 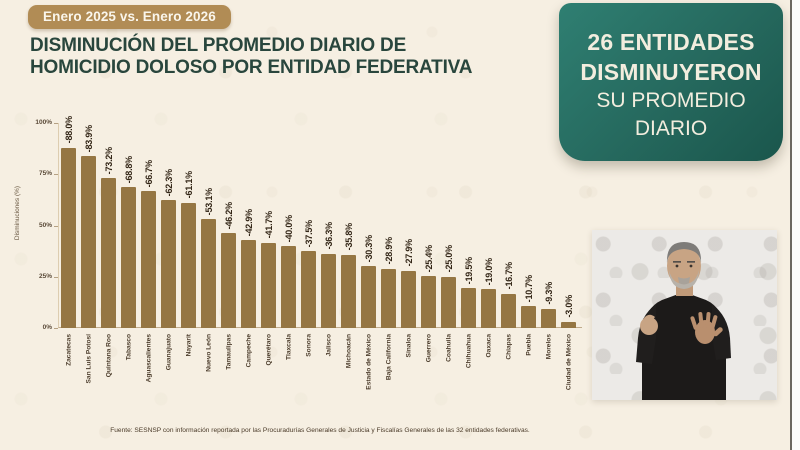 I want to click on bar-value-label: -27.9%, so click(x=409, y=253).